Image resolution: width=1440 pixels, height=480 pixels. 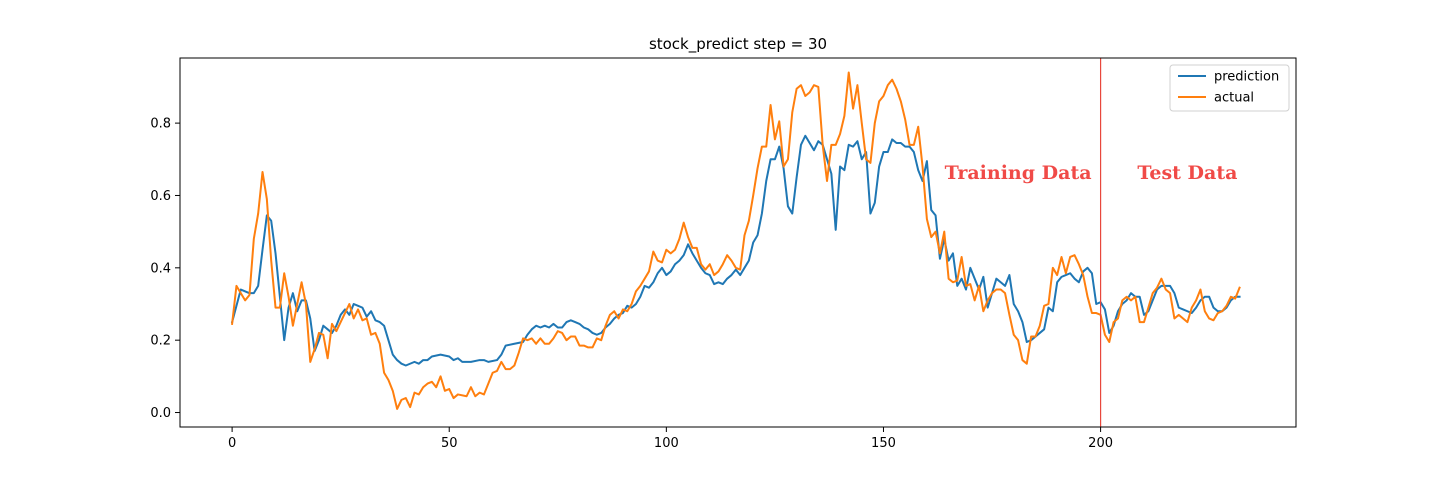 I want to click on y-tick-label: 0.6, so click(x=160, y=196).